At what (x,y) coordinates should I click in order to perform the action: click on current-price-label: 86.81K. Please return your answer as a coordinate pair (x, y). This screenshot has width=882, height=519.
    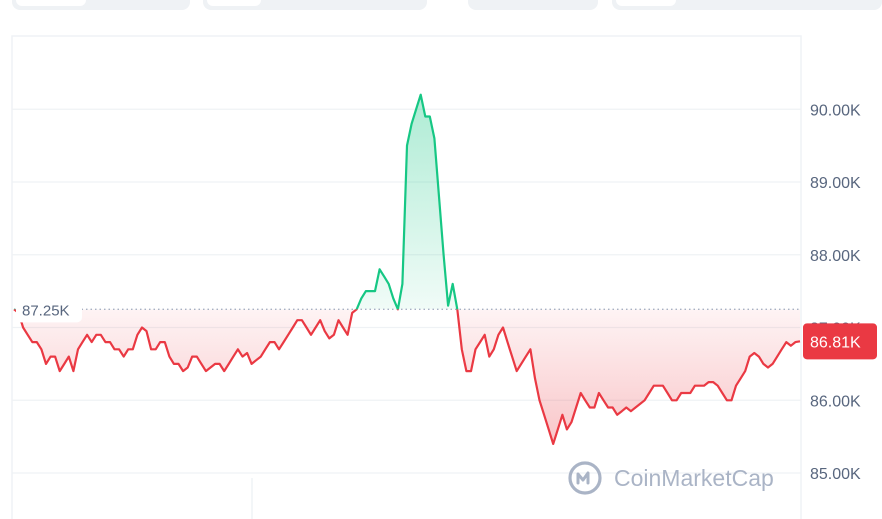
    Looking at the image, I should click on (840, 341).